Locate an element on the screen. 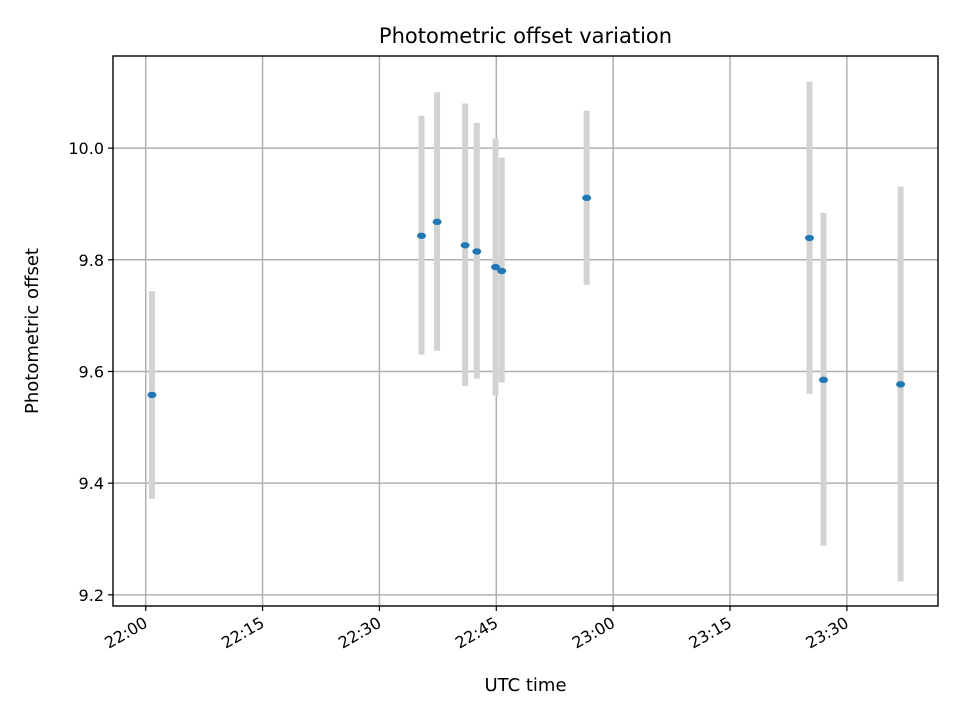 This screenshot has width=960, height=720. y-tick-label: 9.4 is located at coordinates (91, 483).